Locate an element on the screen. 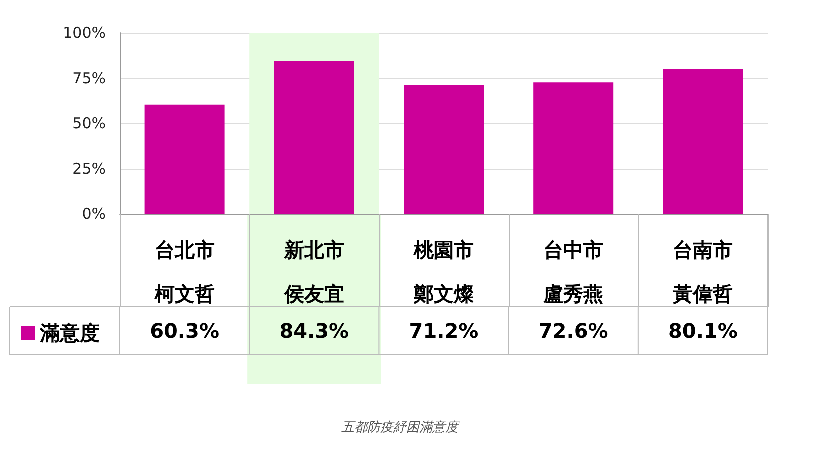  x-tick-label: 台南市黃偉哲 is located at coordinates (703, 272).